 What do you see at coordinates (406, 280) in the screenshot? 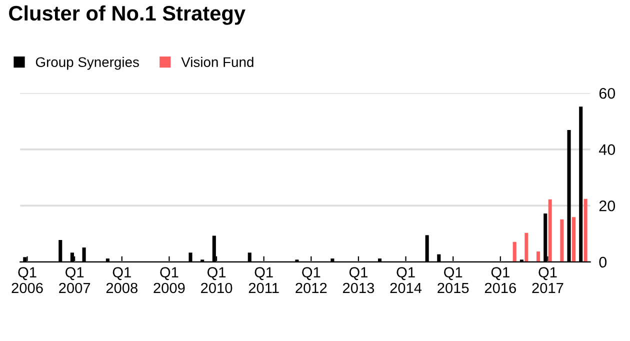
I see `x-tick-label: Q1 2014` at bounding box center [406, 280].